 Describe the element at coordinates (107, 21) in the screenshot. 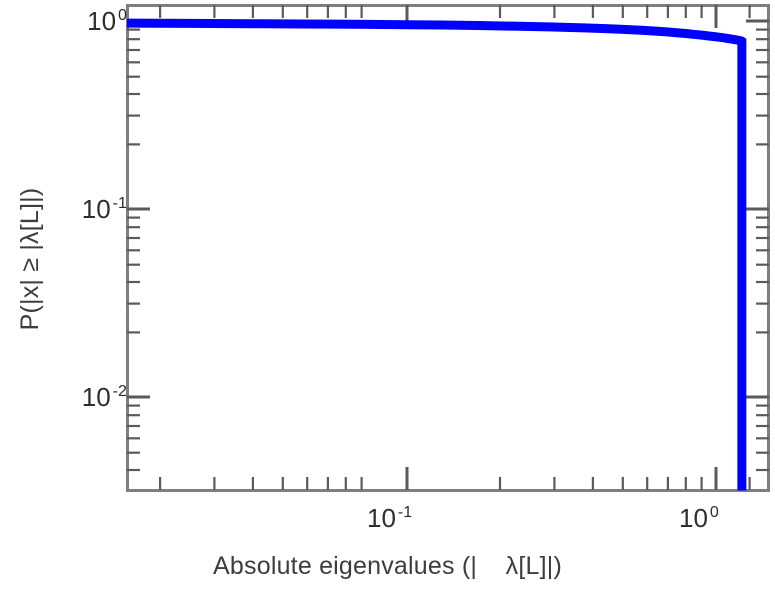

I see `y-tick-label-1: 10 0` at that location.